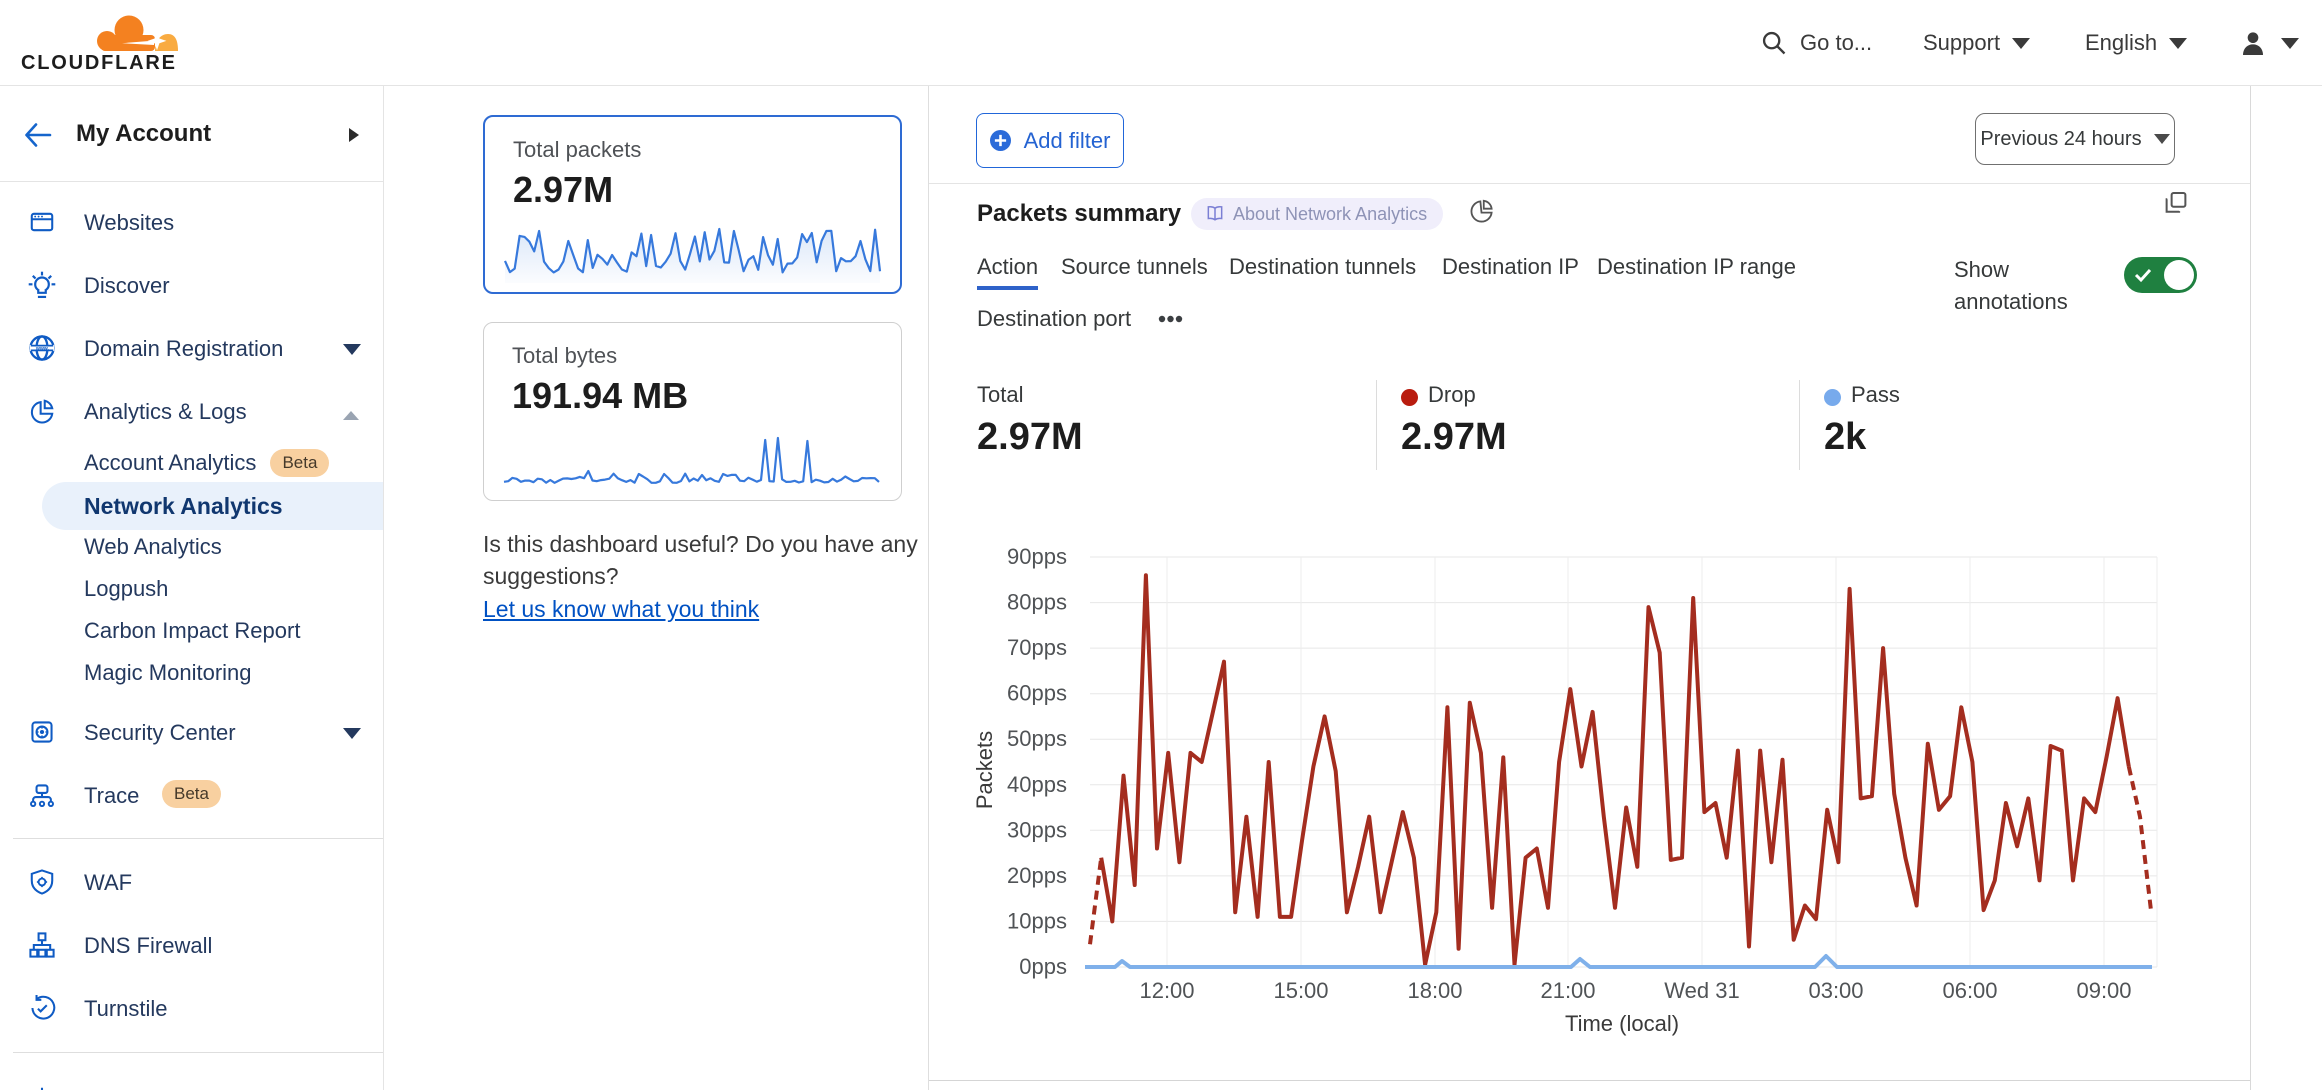 This screenshot has height=1090, width=2322. Describe the element at coordinates (1037, 647) in the screenshot. I see `svg-text: 70pps` at that location.